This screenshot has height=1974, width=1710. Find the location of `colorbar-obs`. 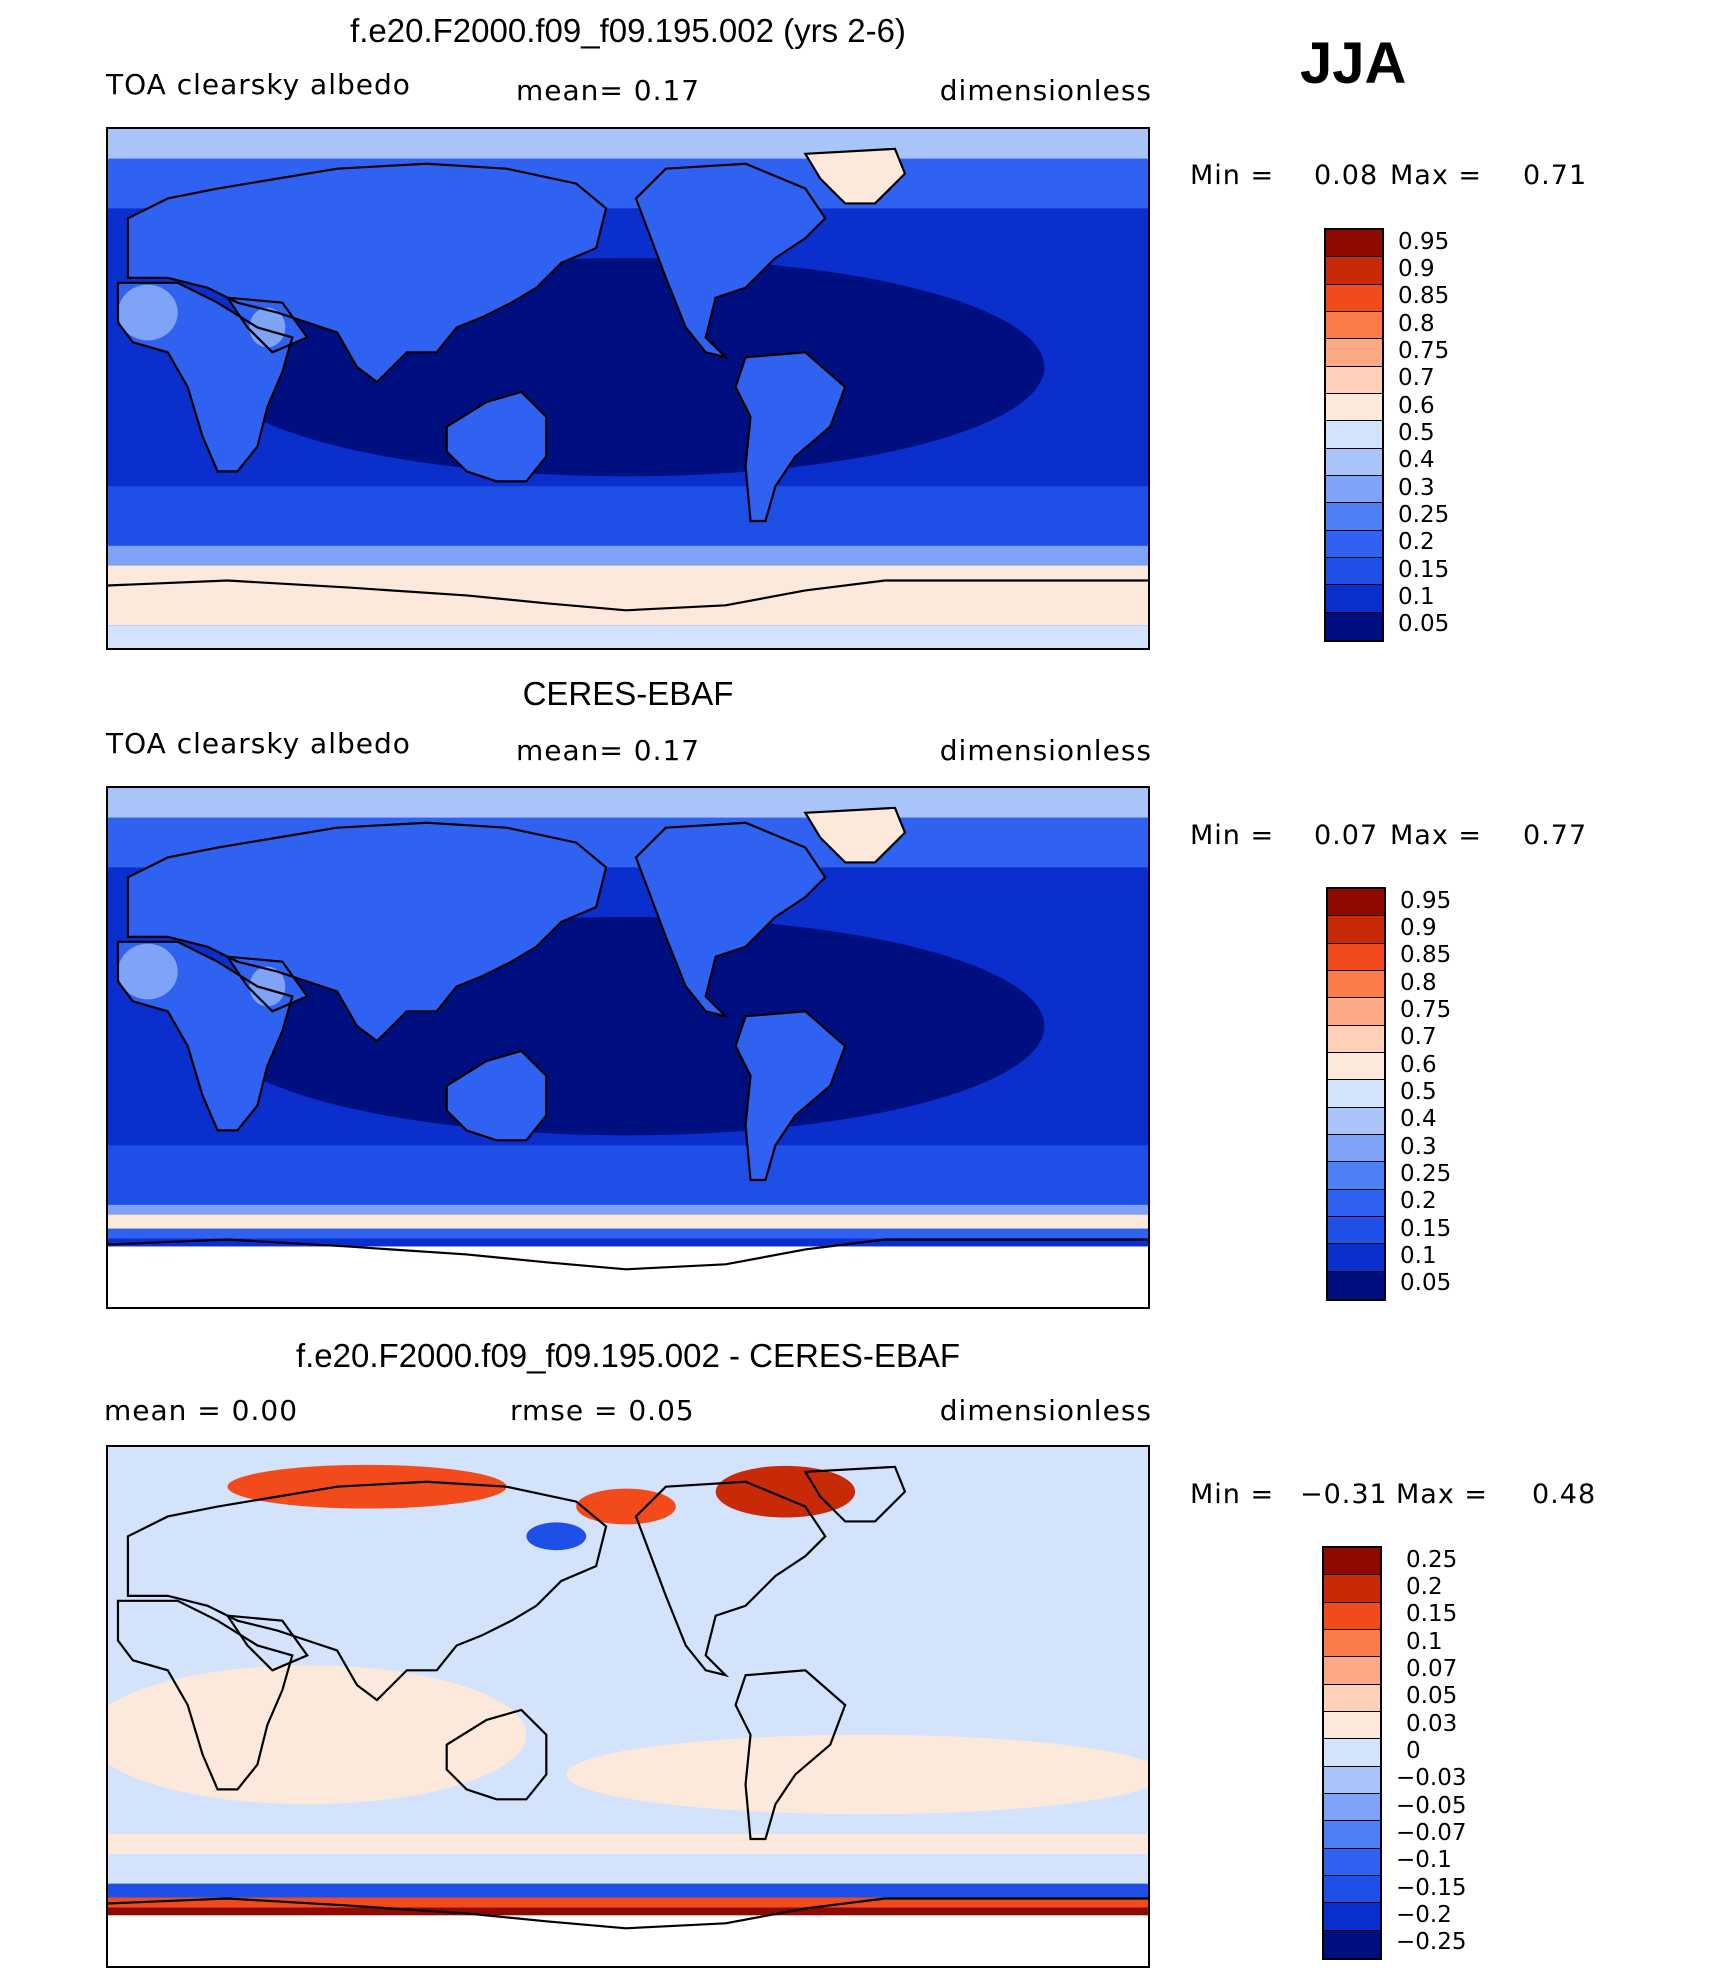

colorbar-obs is located at coordinates (1356, 1094).